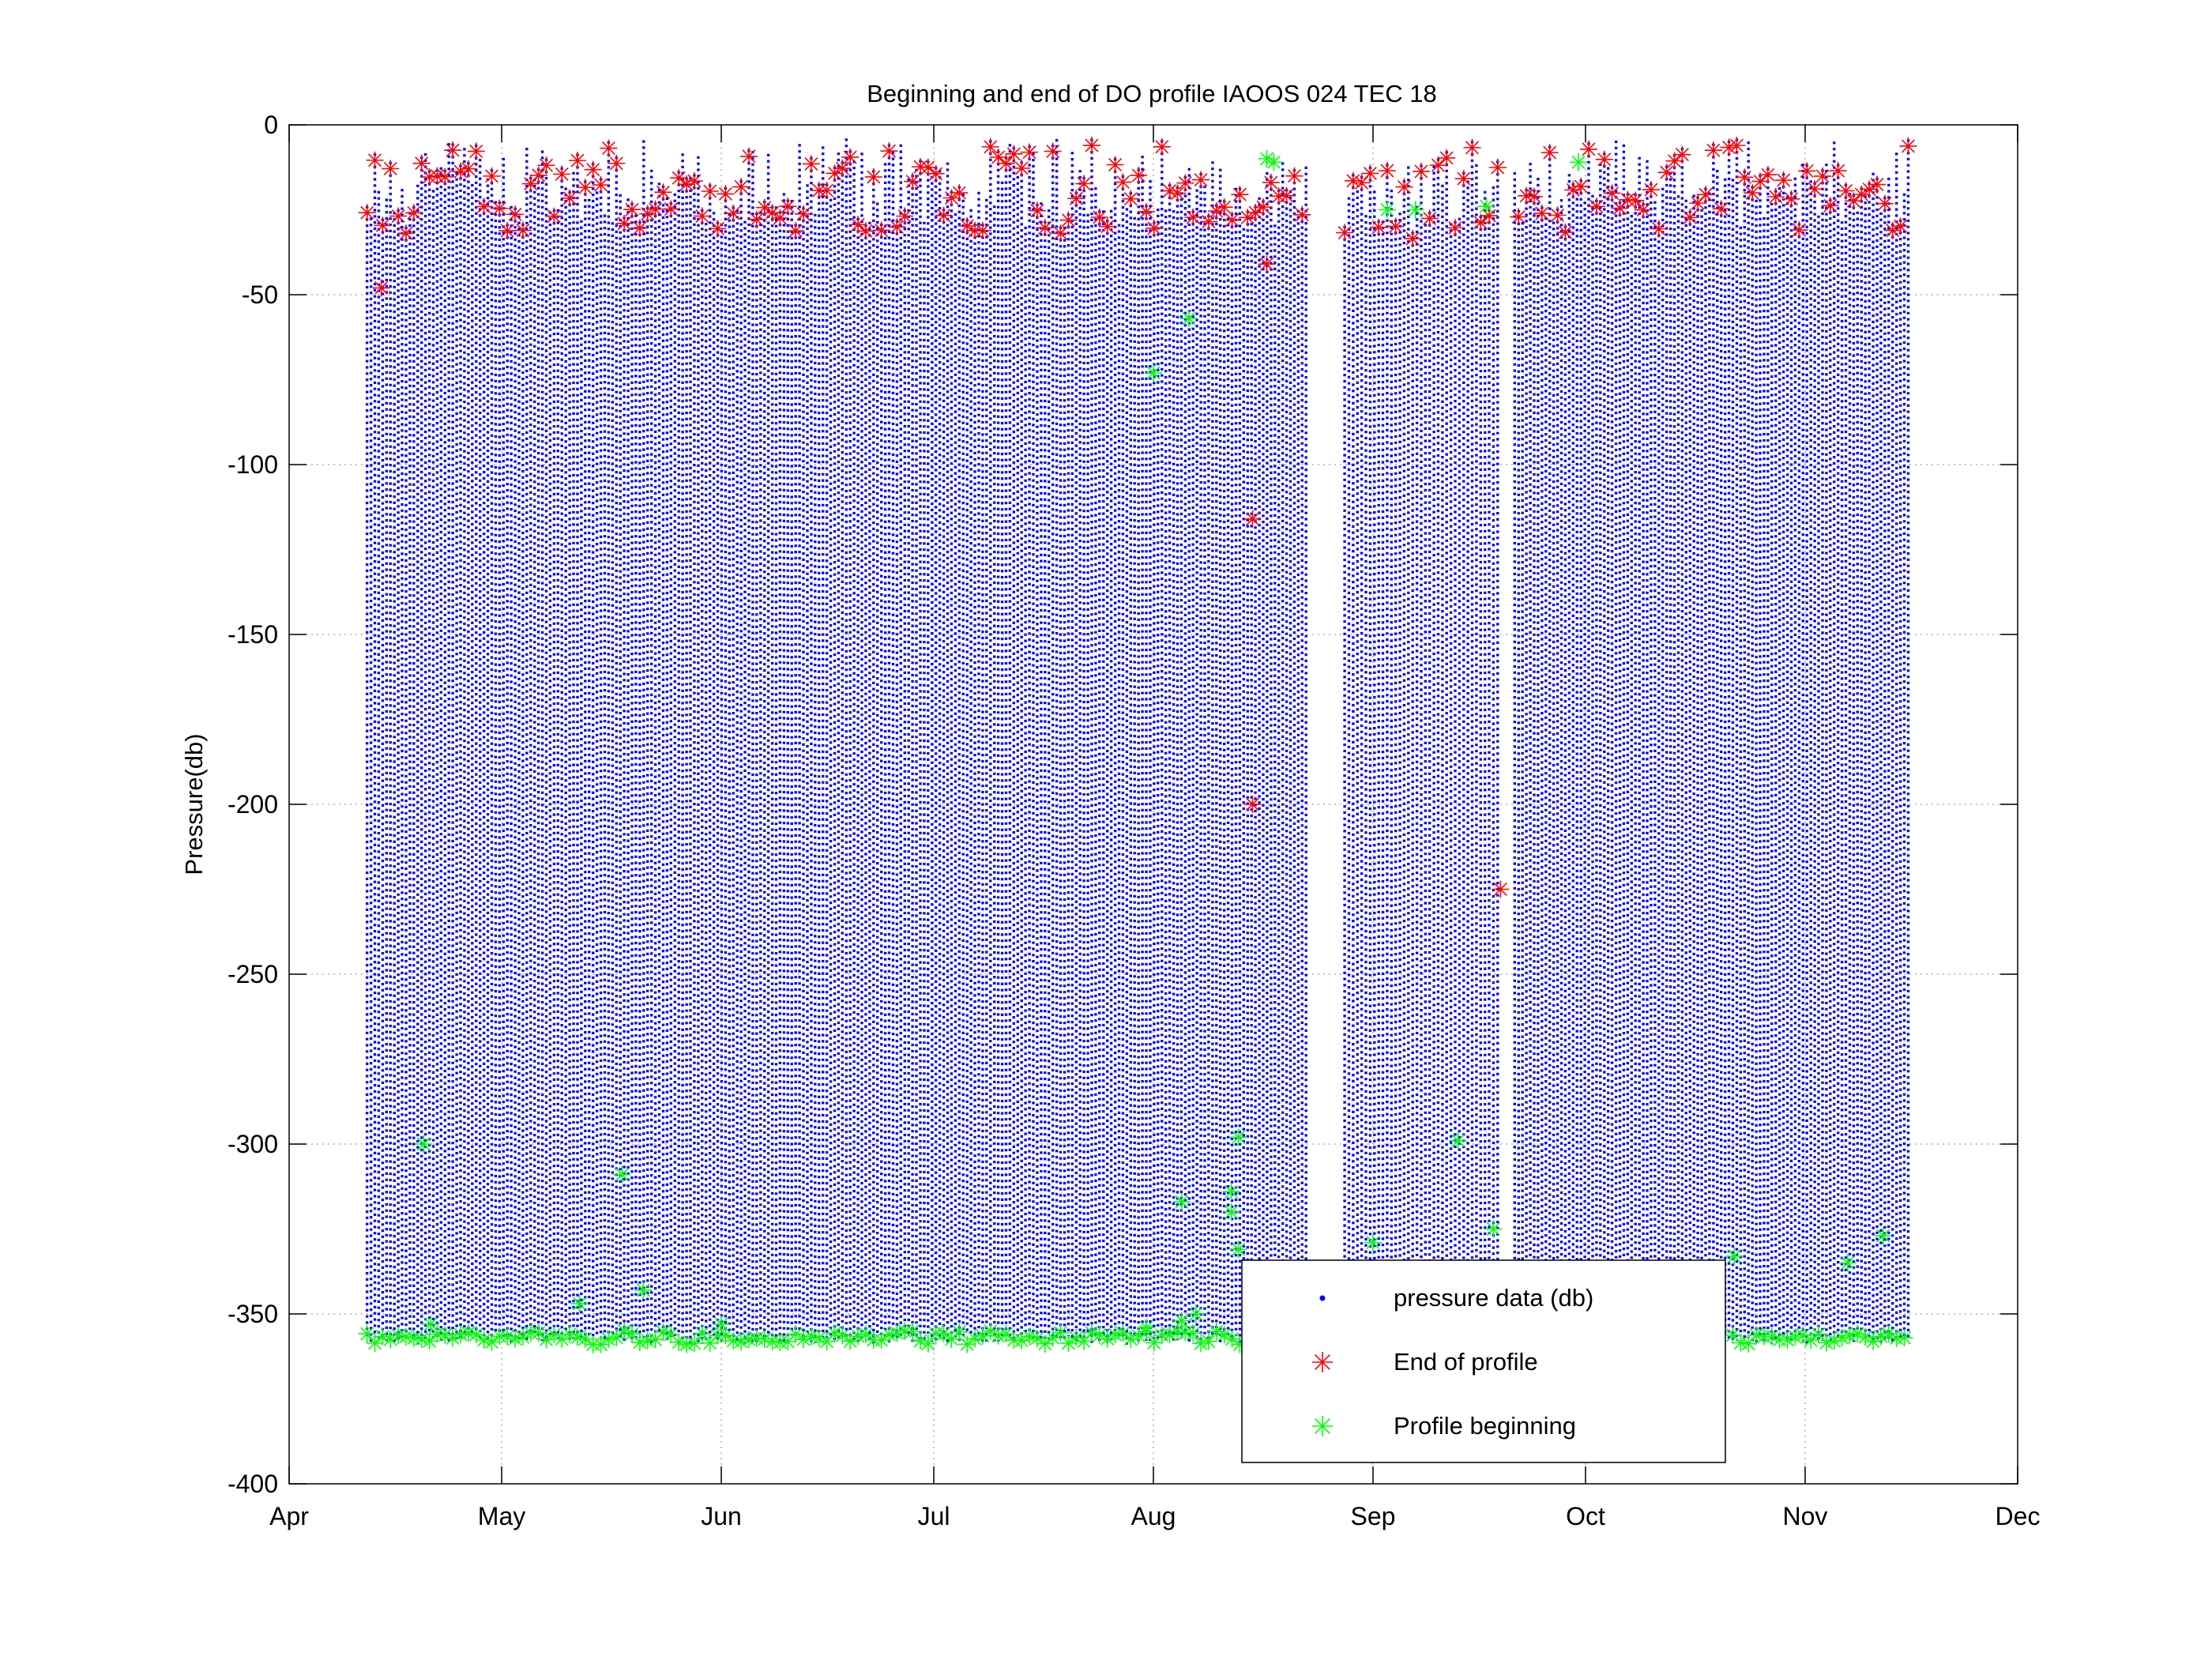 The image size is (2212, 1660). Describe the element at coordinates (271, 125) in the screenshot. I see `y-tick-label: 0` at that location.